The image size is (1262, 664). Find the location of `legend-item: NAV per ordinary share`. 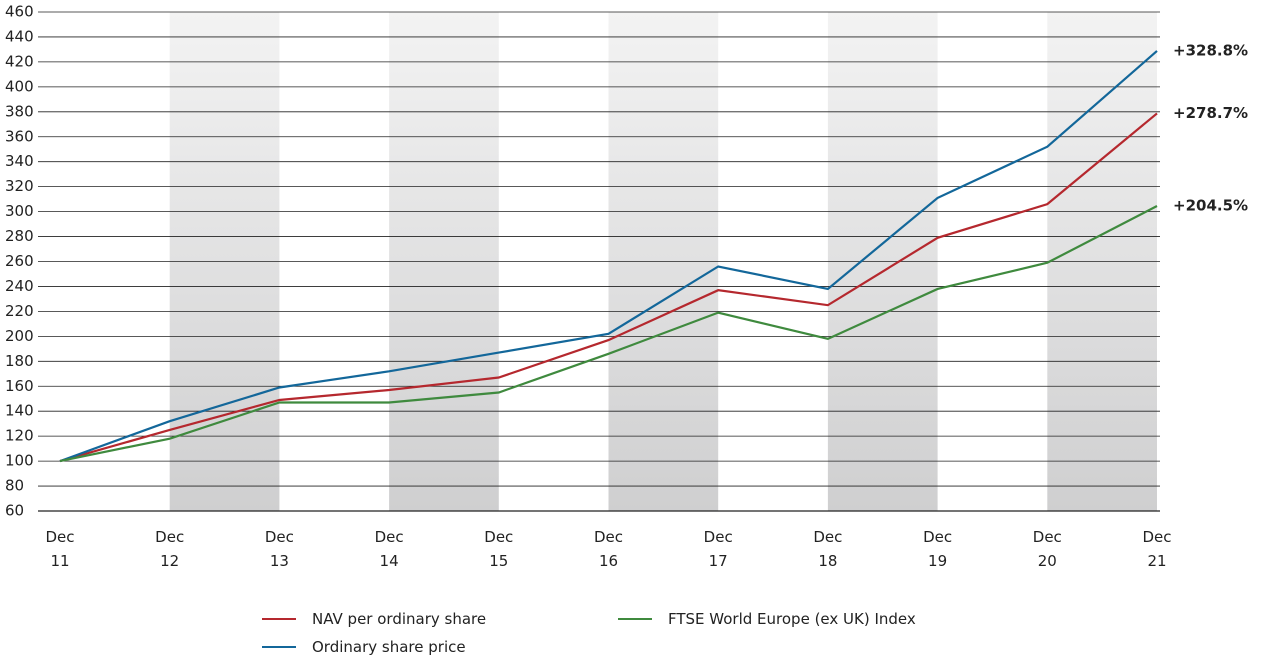

legend-item: NAV per ordinary share is located at coordinates (374, 619).